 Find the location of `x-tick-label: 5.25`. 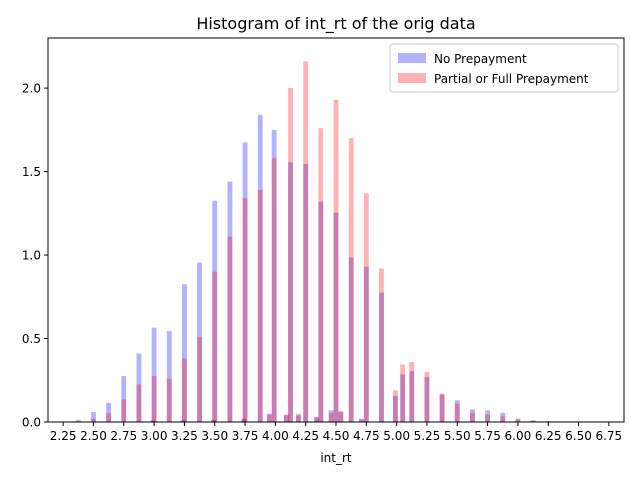

x-tick-label: 5.25 is located at coordinates (427, 436).